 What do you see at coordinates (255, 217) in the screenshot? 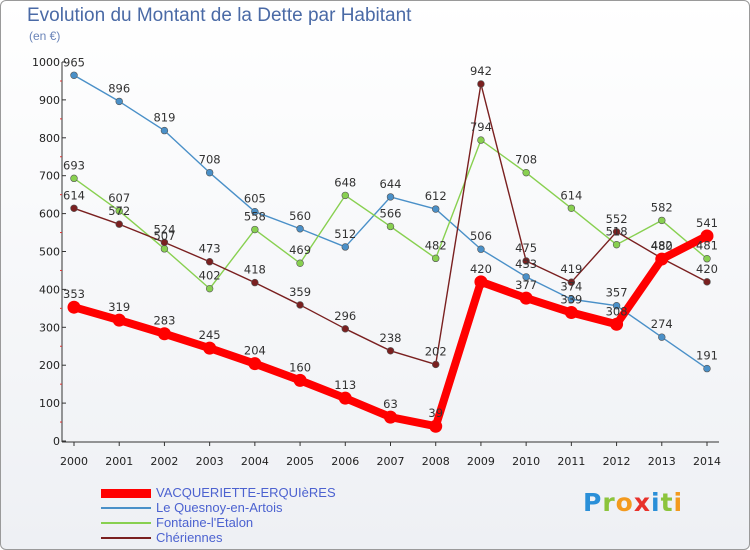
I see `data-label: 558` at bounding box center [255, 217].